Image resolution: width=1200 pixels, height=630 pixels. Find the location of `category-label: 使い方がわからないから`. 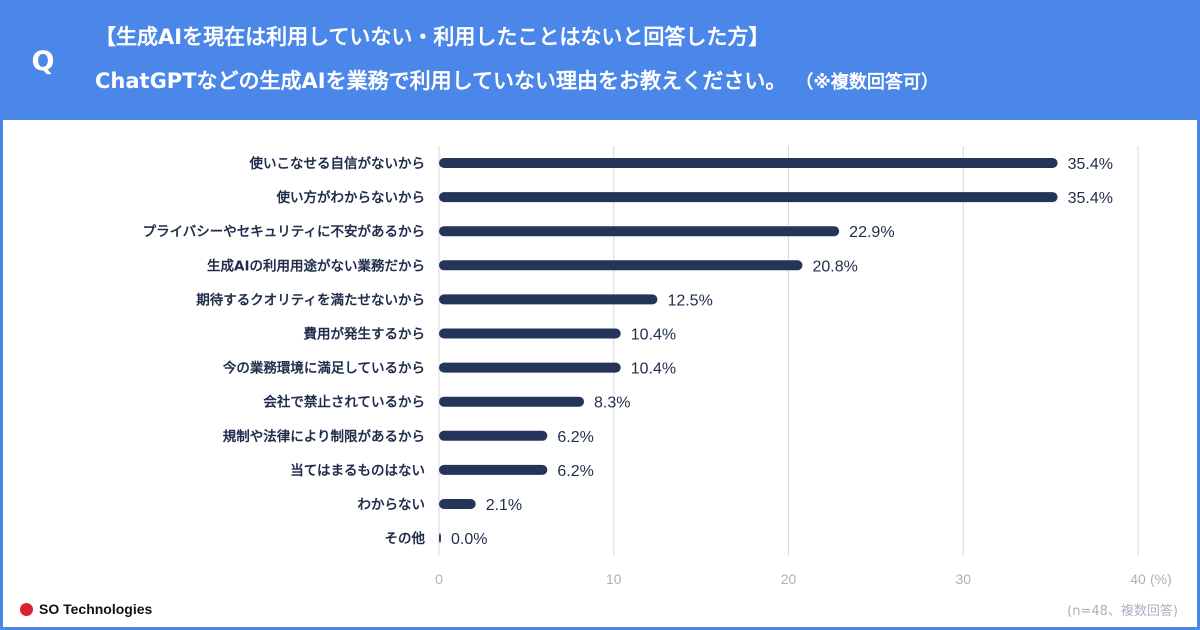

category-label: 使い方がわからないから is located at coordinates (351, 197).